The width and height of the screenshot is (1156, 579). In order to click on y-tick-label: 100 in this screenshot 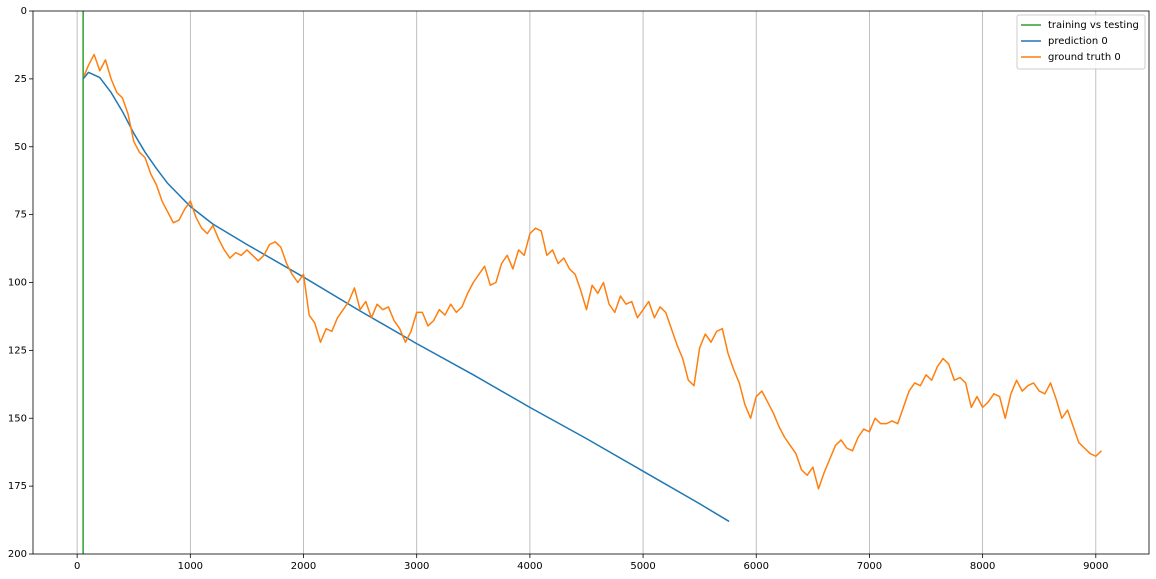, I will do `click(17, 283)`.